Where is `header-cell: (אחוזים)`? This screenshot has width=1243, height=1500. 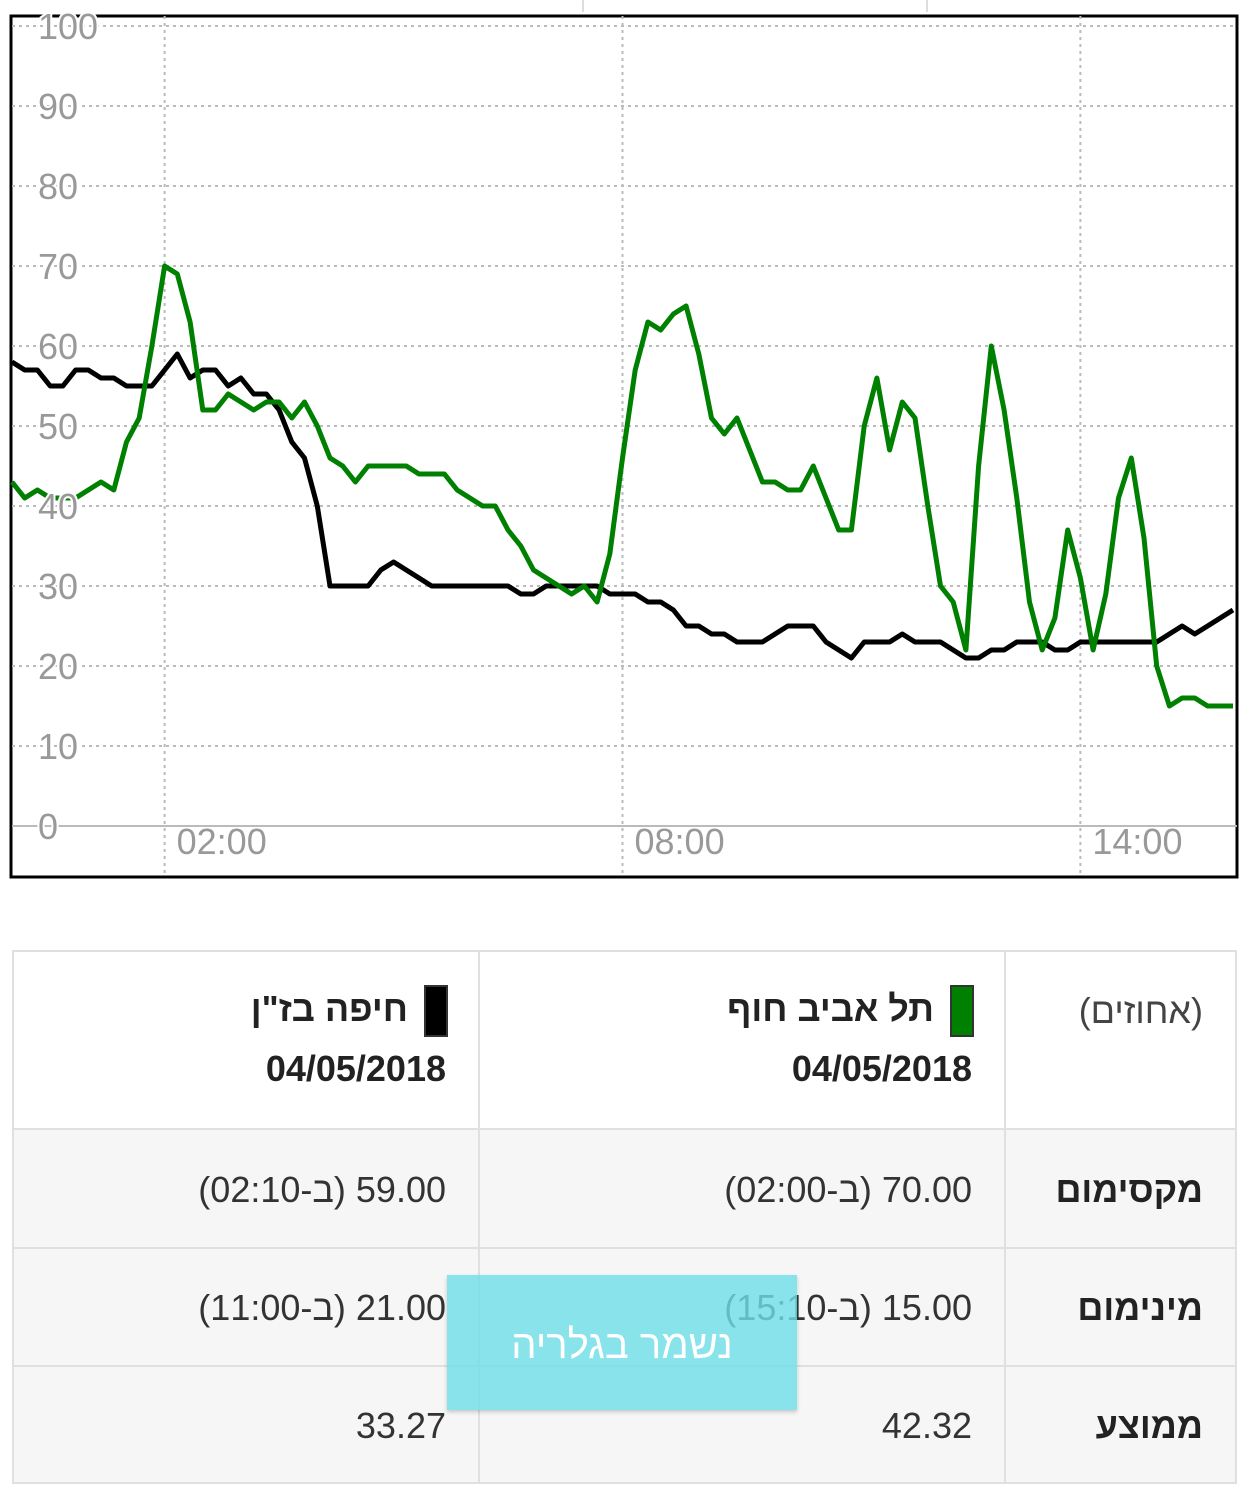
header-cell: (אחוזים) is located at coordinates (1120, 1040).